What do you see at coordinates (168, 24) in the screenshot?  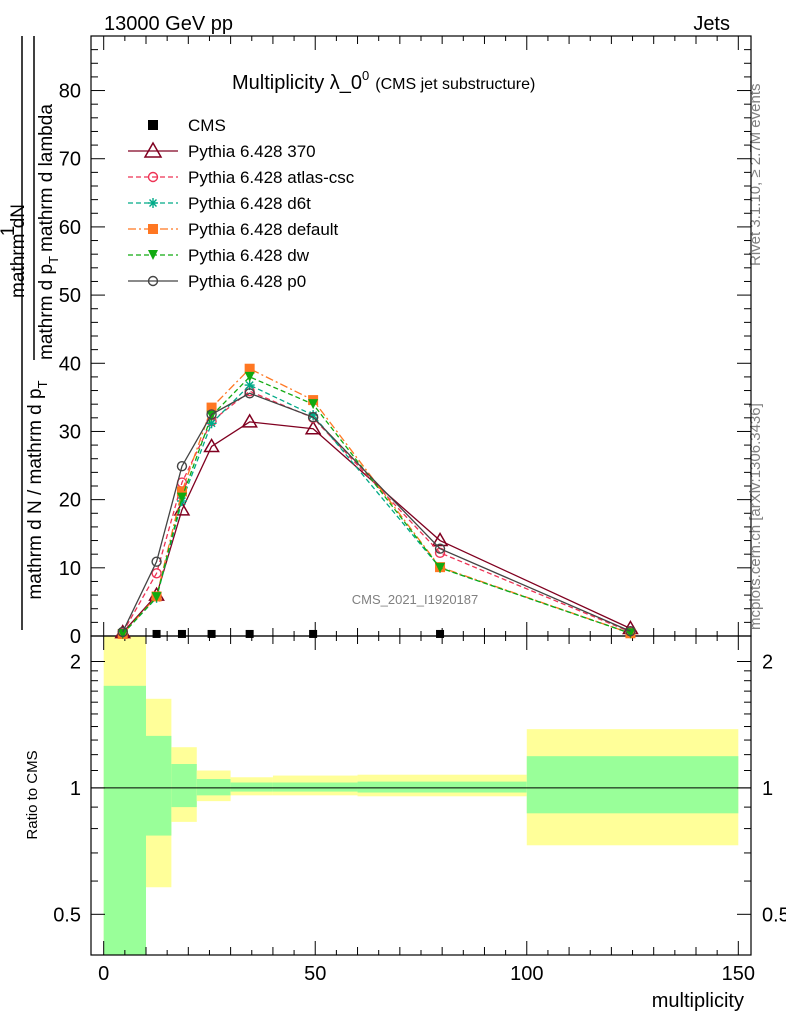 I see `header-left: 13000 GeV pp` at bounding box center [168, 24].